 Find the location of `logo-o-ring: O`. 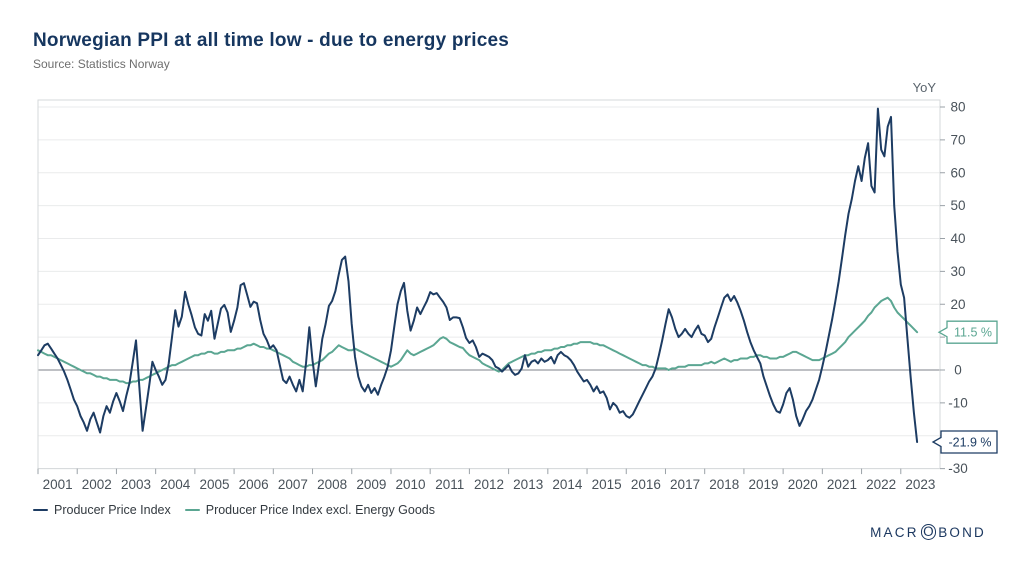

logo-o-ring: O is located at coordinates (928, 532).